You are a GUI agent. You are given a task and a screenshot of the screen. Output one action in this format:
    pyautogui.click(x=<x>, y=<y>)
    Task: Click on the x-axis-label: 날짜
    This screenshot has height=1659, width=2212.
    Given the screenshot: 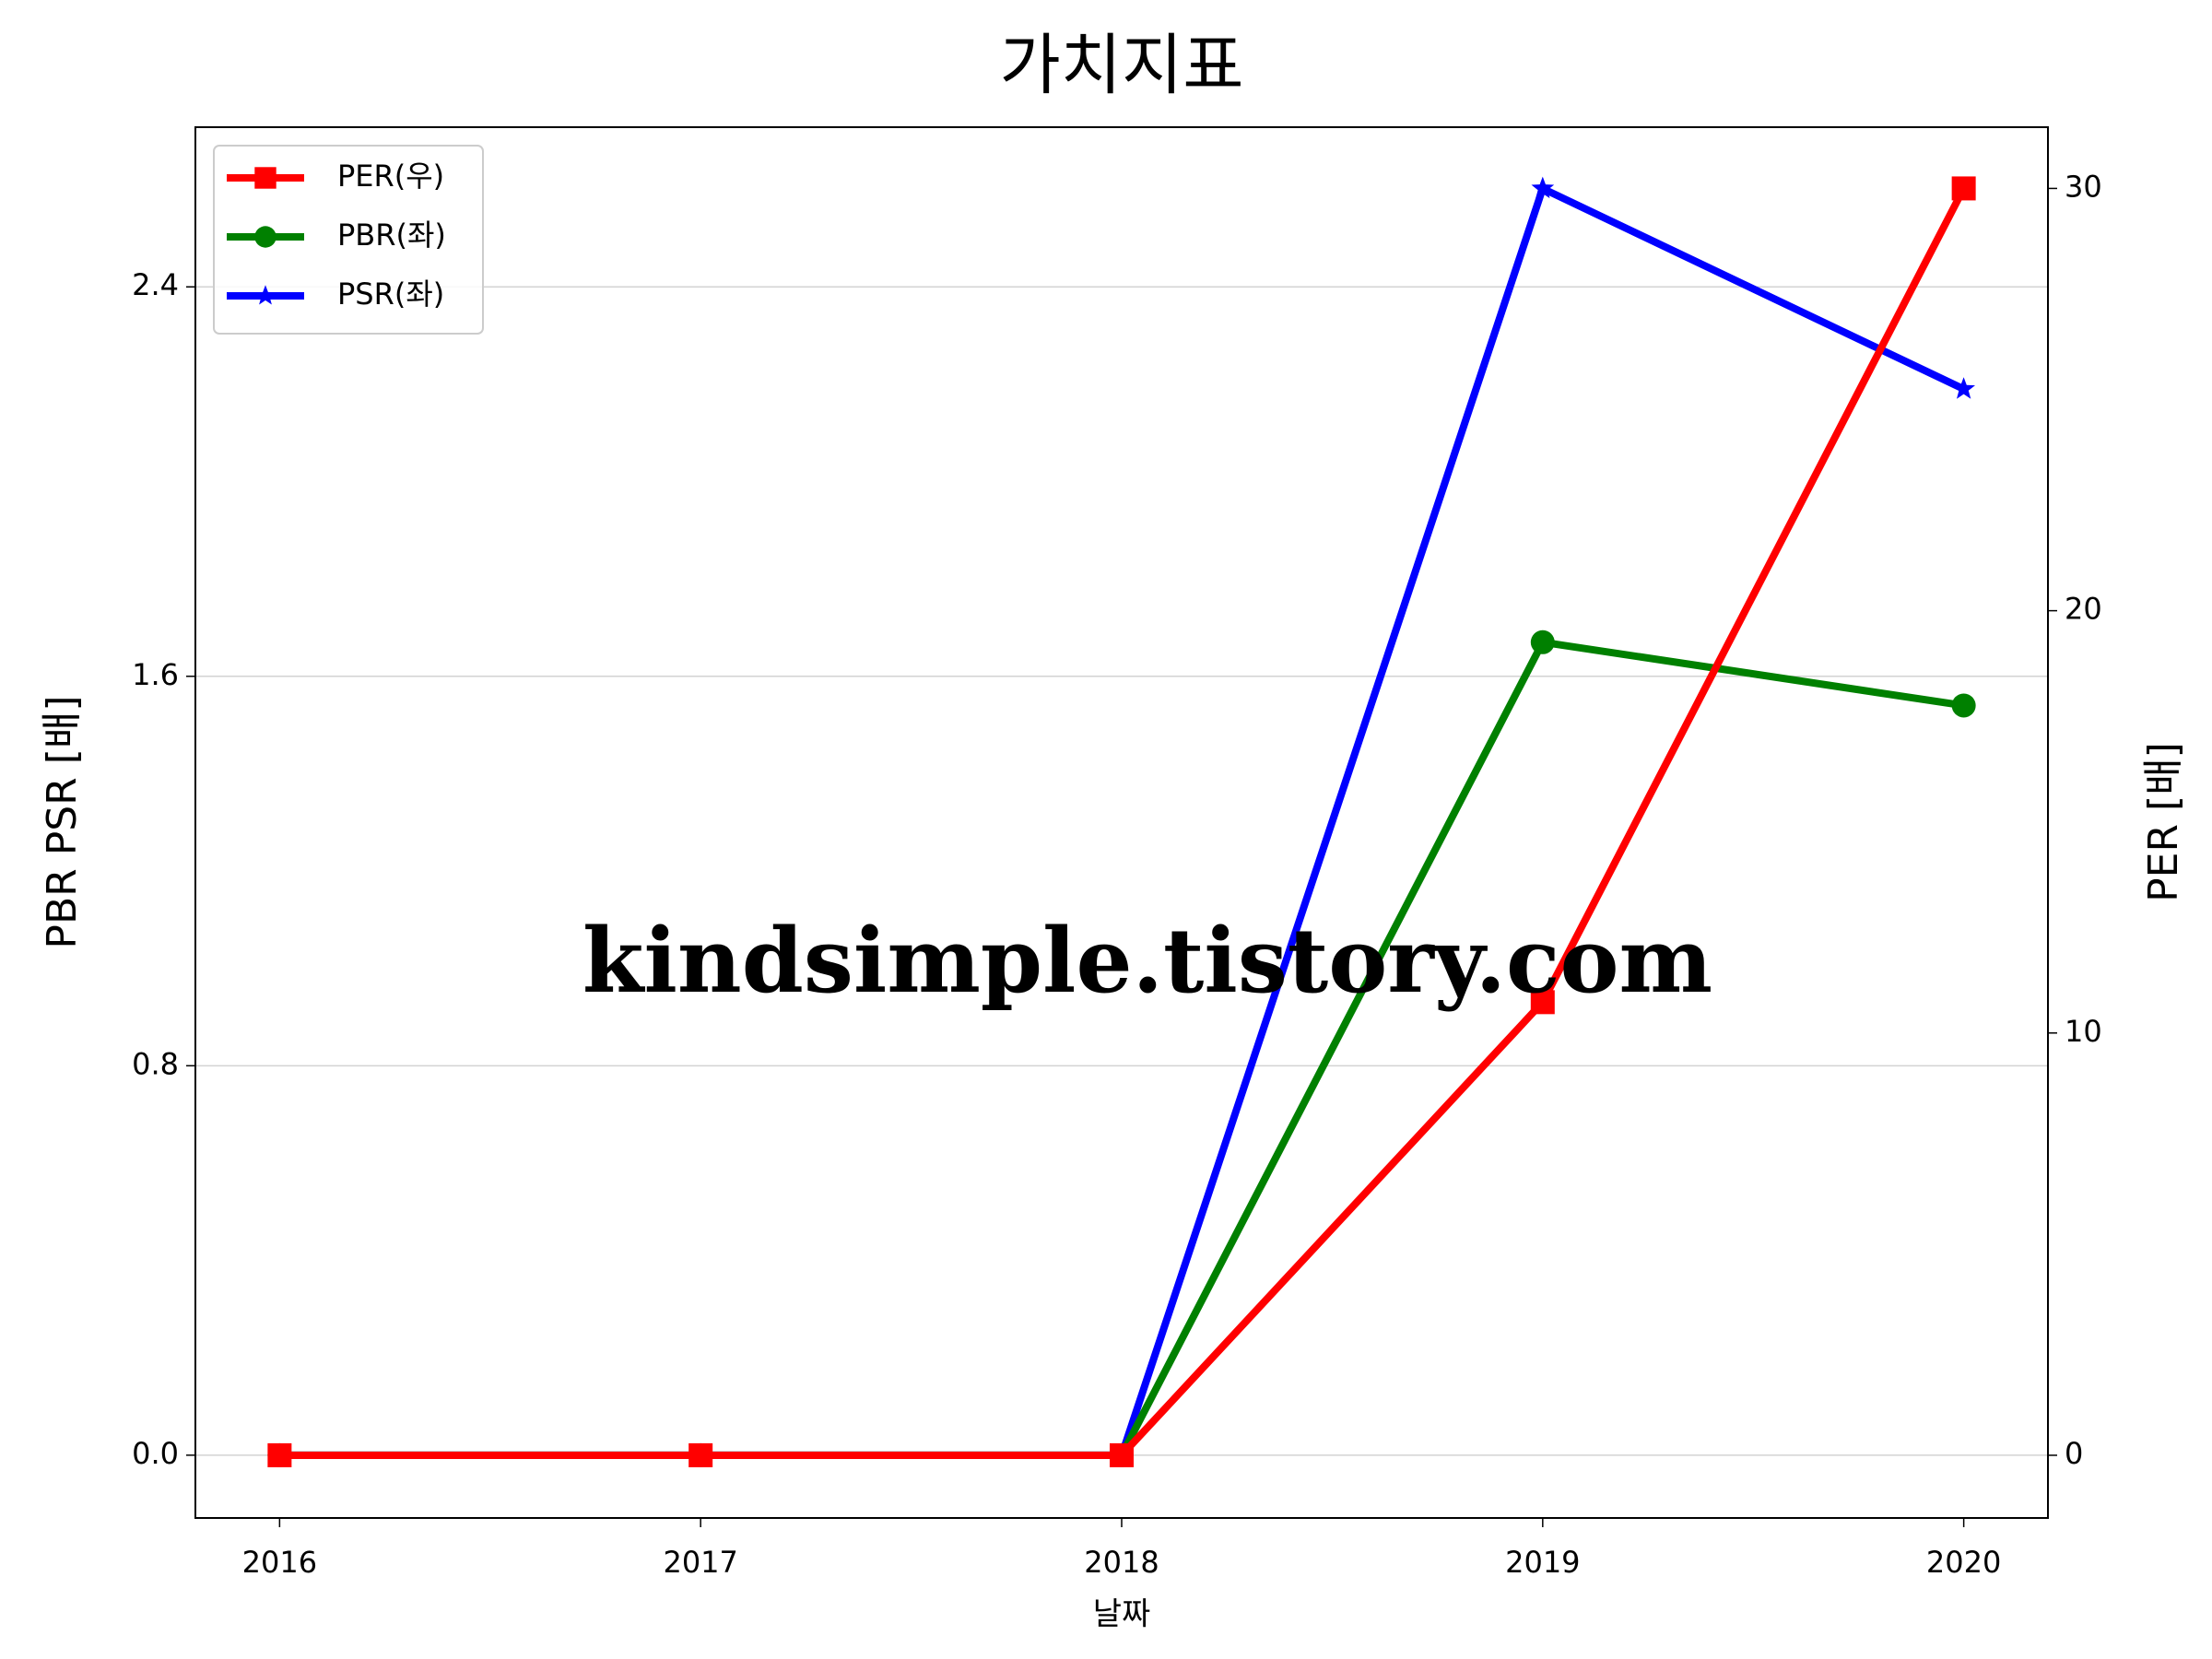 What is the action you would take?
    pyautogui.click(x=1122, y=1614)
    